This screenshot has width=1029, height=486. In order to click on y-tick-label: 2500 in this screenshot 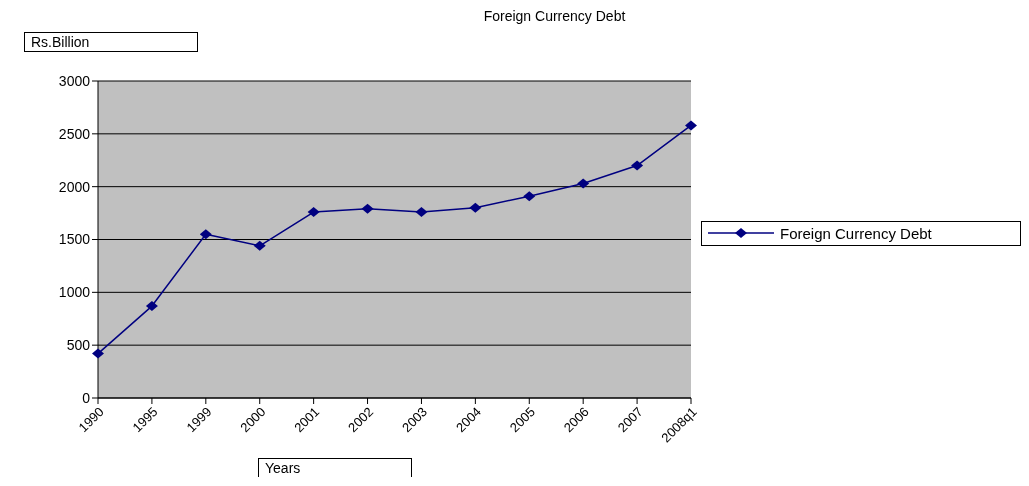, I will do `click(74, 133)`.